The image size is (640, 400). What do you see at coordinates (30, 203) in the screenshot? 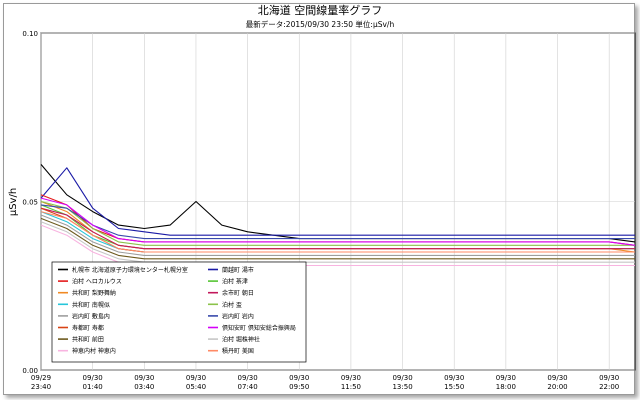
I see `y-tick-label: 0.05` at bounding box center [30, 203].